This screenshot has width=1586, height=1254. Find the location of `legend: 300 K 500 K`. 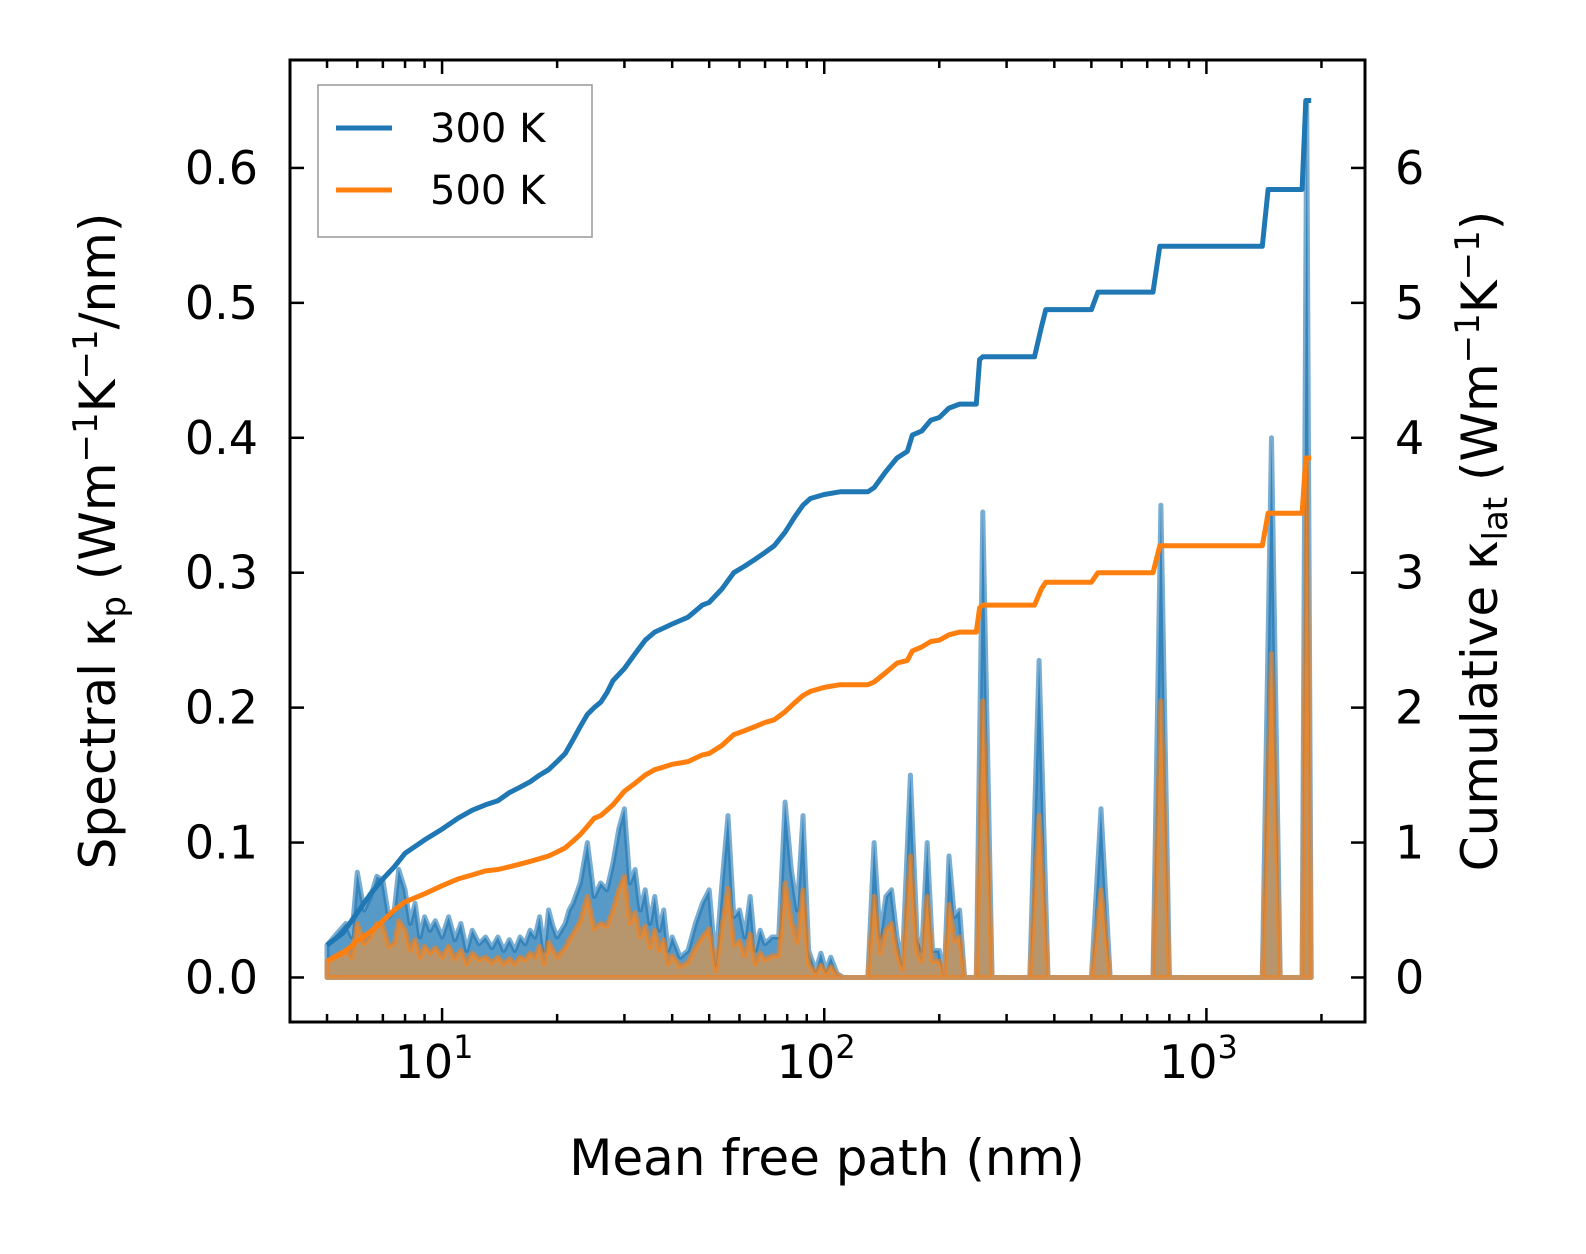

legend: 300 K 500 K is located at coordinates (455, 161).